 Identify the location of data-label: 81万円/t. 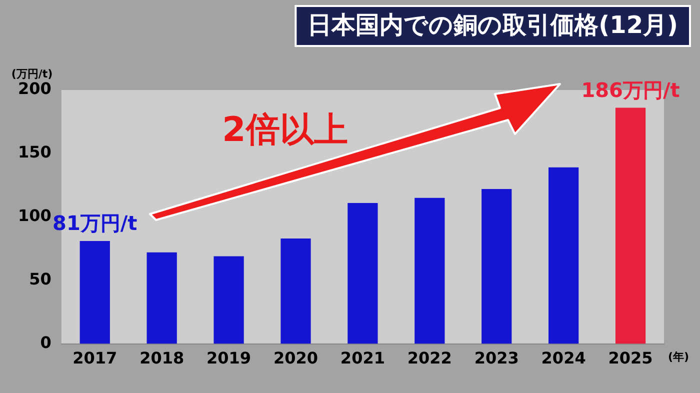
(95, 223).